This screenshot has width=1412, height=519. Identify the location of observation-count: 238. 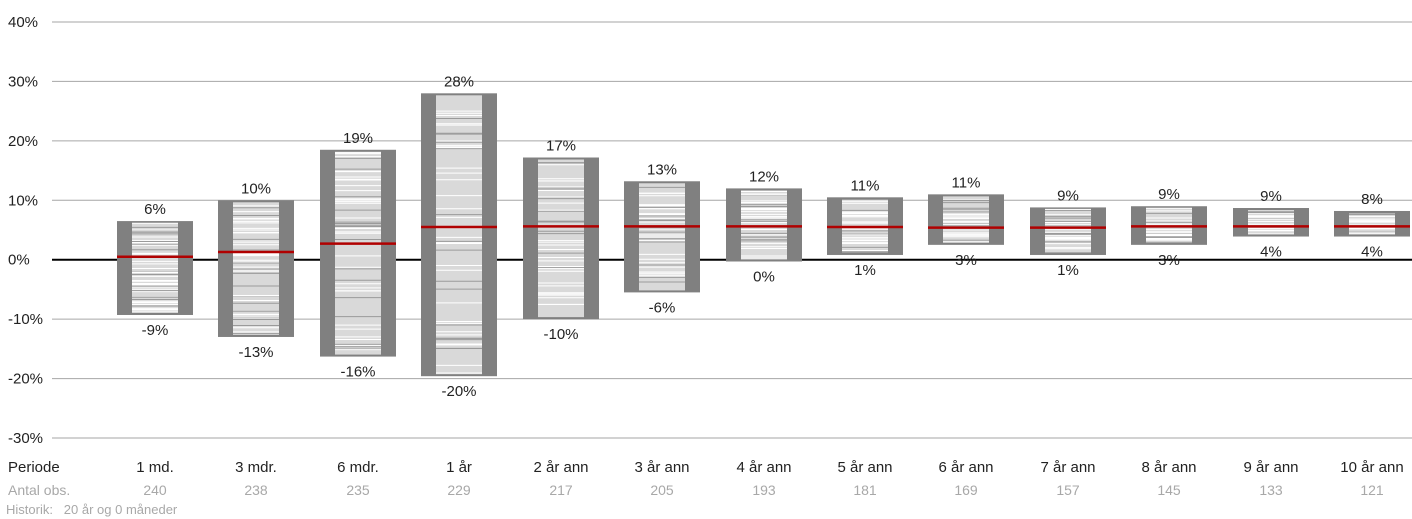
(256, 490).